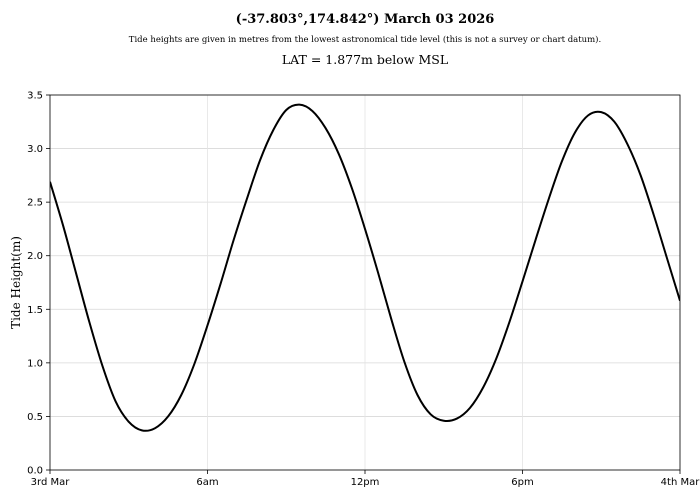 The width and height of the screenshot is (700, 500). I want to click on chart-lat-note: LAT = 1.877m below MSL, so click(365, 59).